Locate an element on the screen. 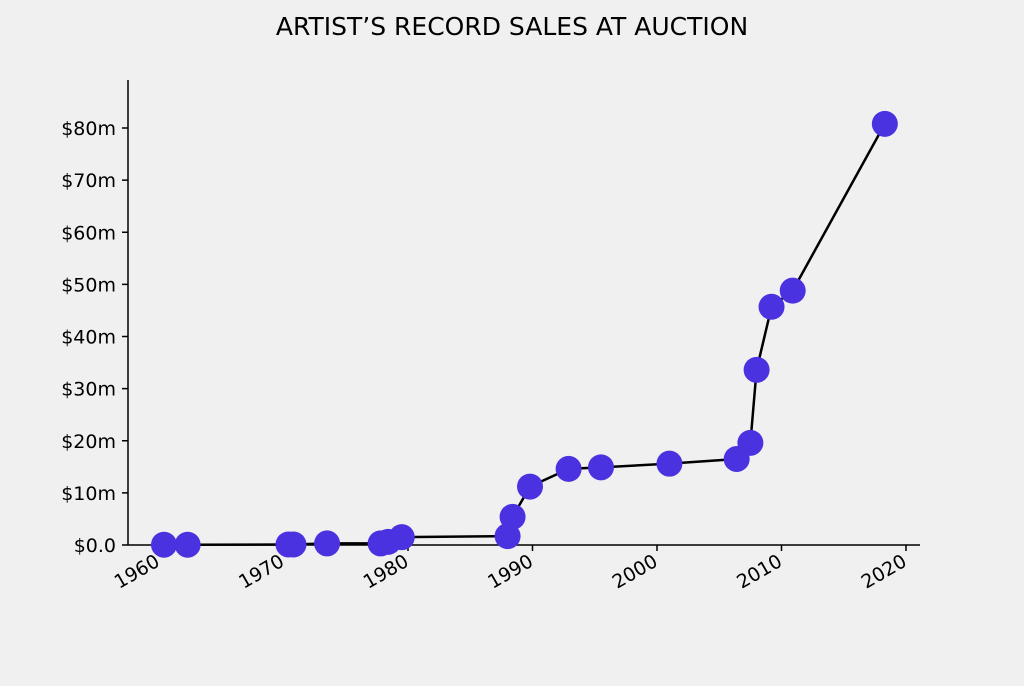 The height and width of the screenshot is (686, 1024). y-tick-label: $40m is located at coordinates (88, 338).